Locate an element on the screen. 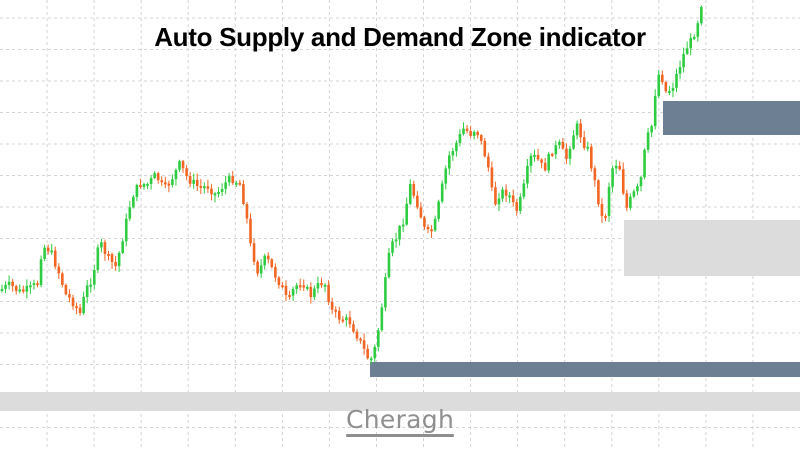  supply-zone is located at coordinates (731, 118).